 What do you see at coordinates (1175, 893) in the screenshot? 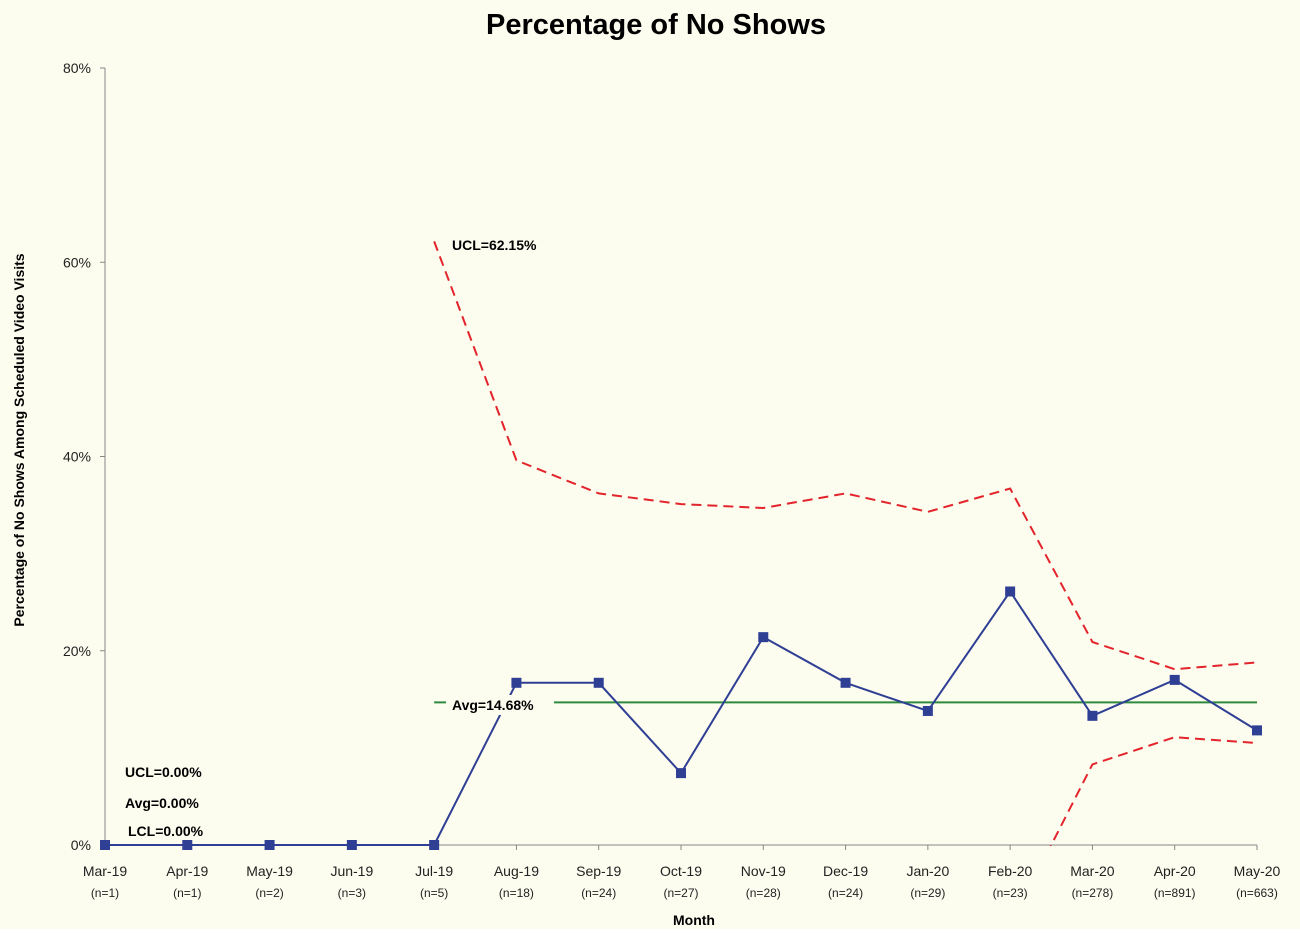
I see `sample-size-label: (n=891)` at bounding box center [1175, 893].